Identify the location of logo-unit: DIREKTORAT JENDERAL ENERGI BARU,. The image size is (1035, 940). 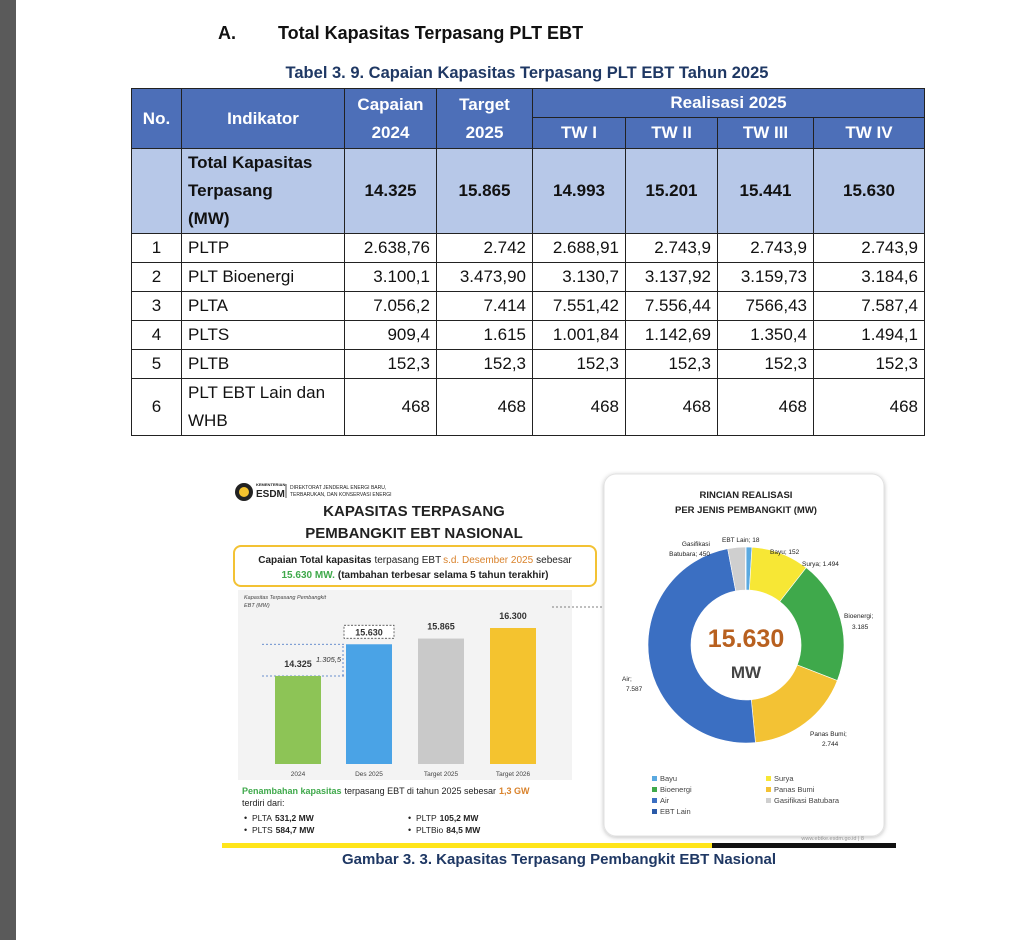
(338, 488).